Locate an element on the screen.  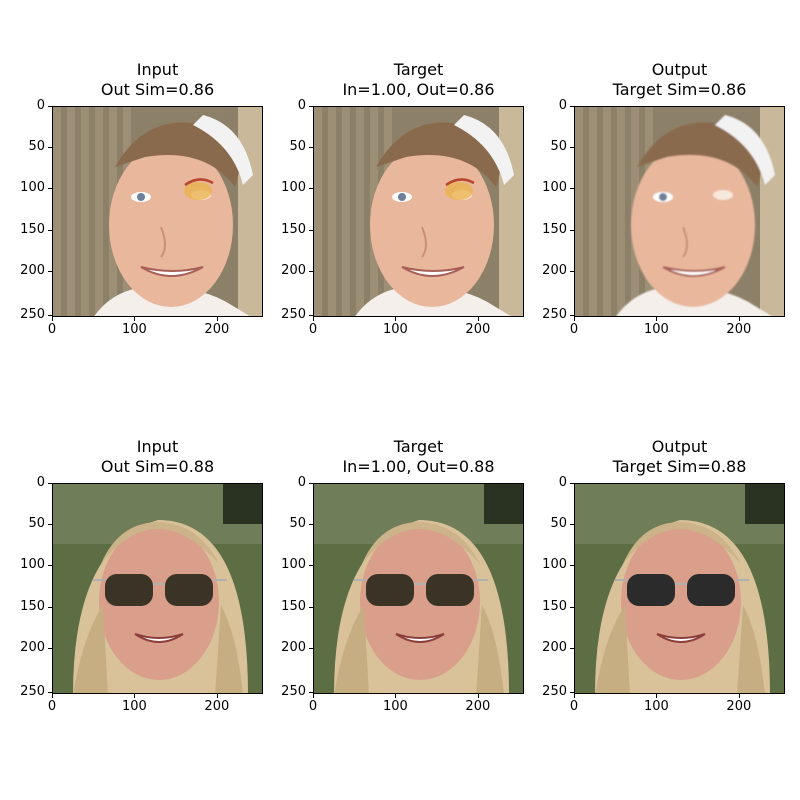
row2-target-title-line2: In=1.00, Out=0.88 is located at coordinates (418, 466).